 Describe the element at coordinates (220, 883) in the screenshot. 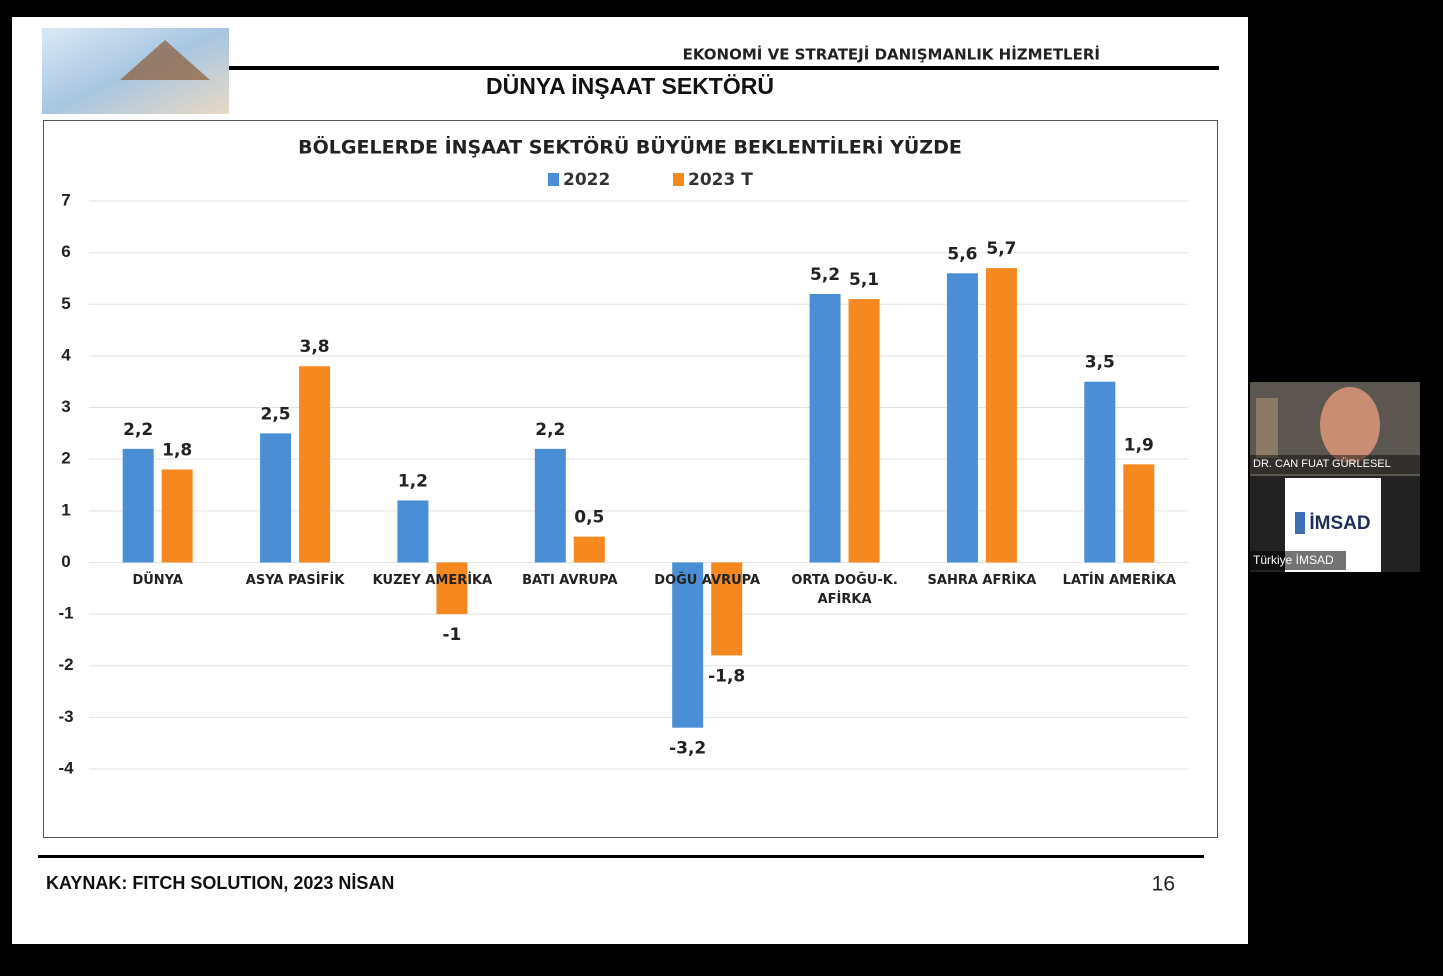

I see `source: KAYNAK: FITCH SOLUTION, 2023 NİSAN` at that location.